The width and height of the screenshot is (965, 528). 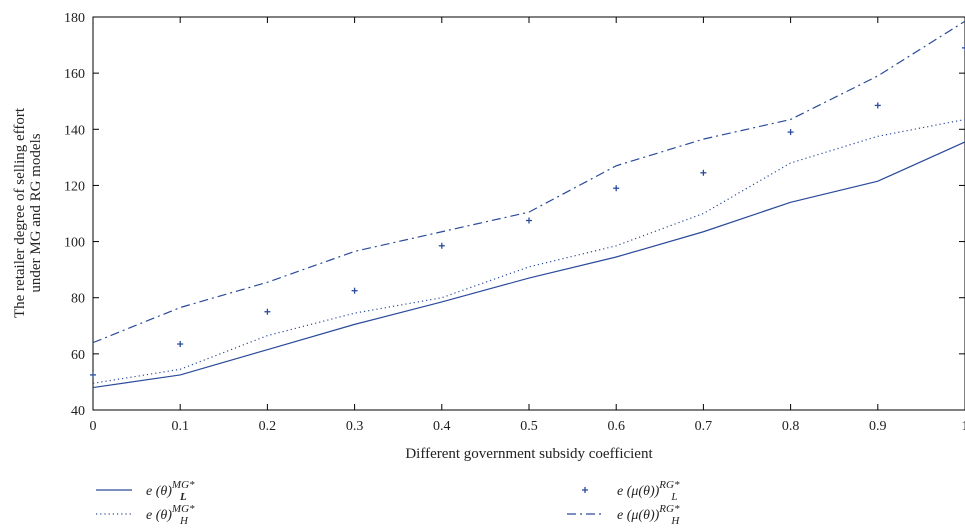 What do you see at coordinates (529, 426) in the screenshot?
I see `x-tick-label: 0.5` at bounding box center [529, 426].